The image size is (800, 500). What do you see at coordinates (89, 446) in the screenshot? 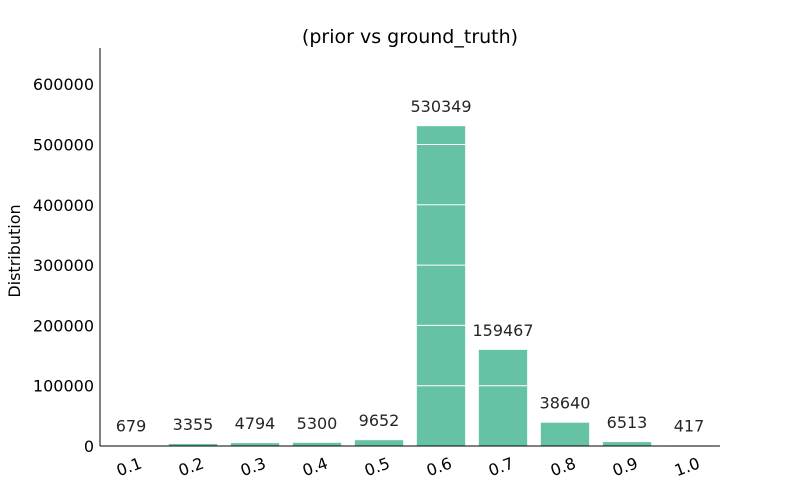
I see `y-tick-label-0: 0` at bounding box center [89, 446].